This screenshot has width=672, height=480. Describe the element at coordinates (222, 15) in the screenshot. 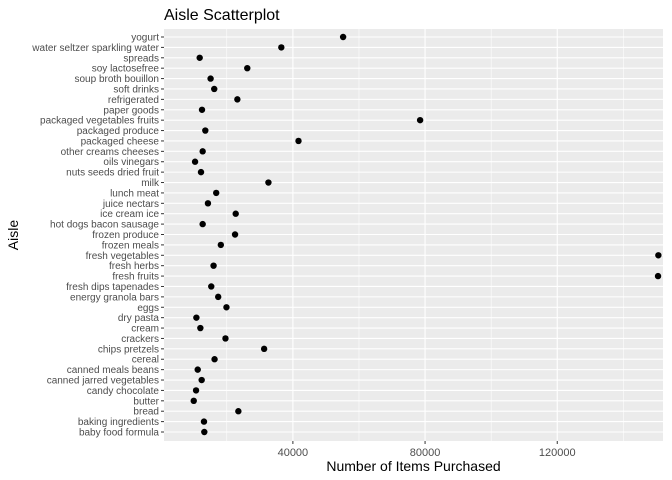

I see `chart-title: Aisle Scatterplot` at that location.